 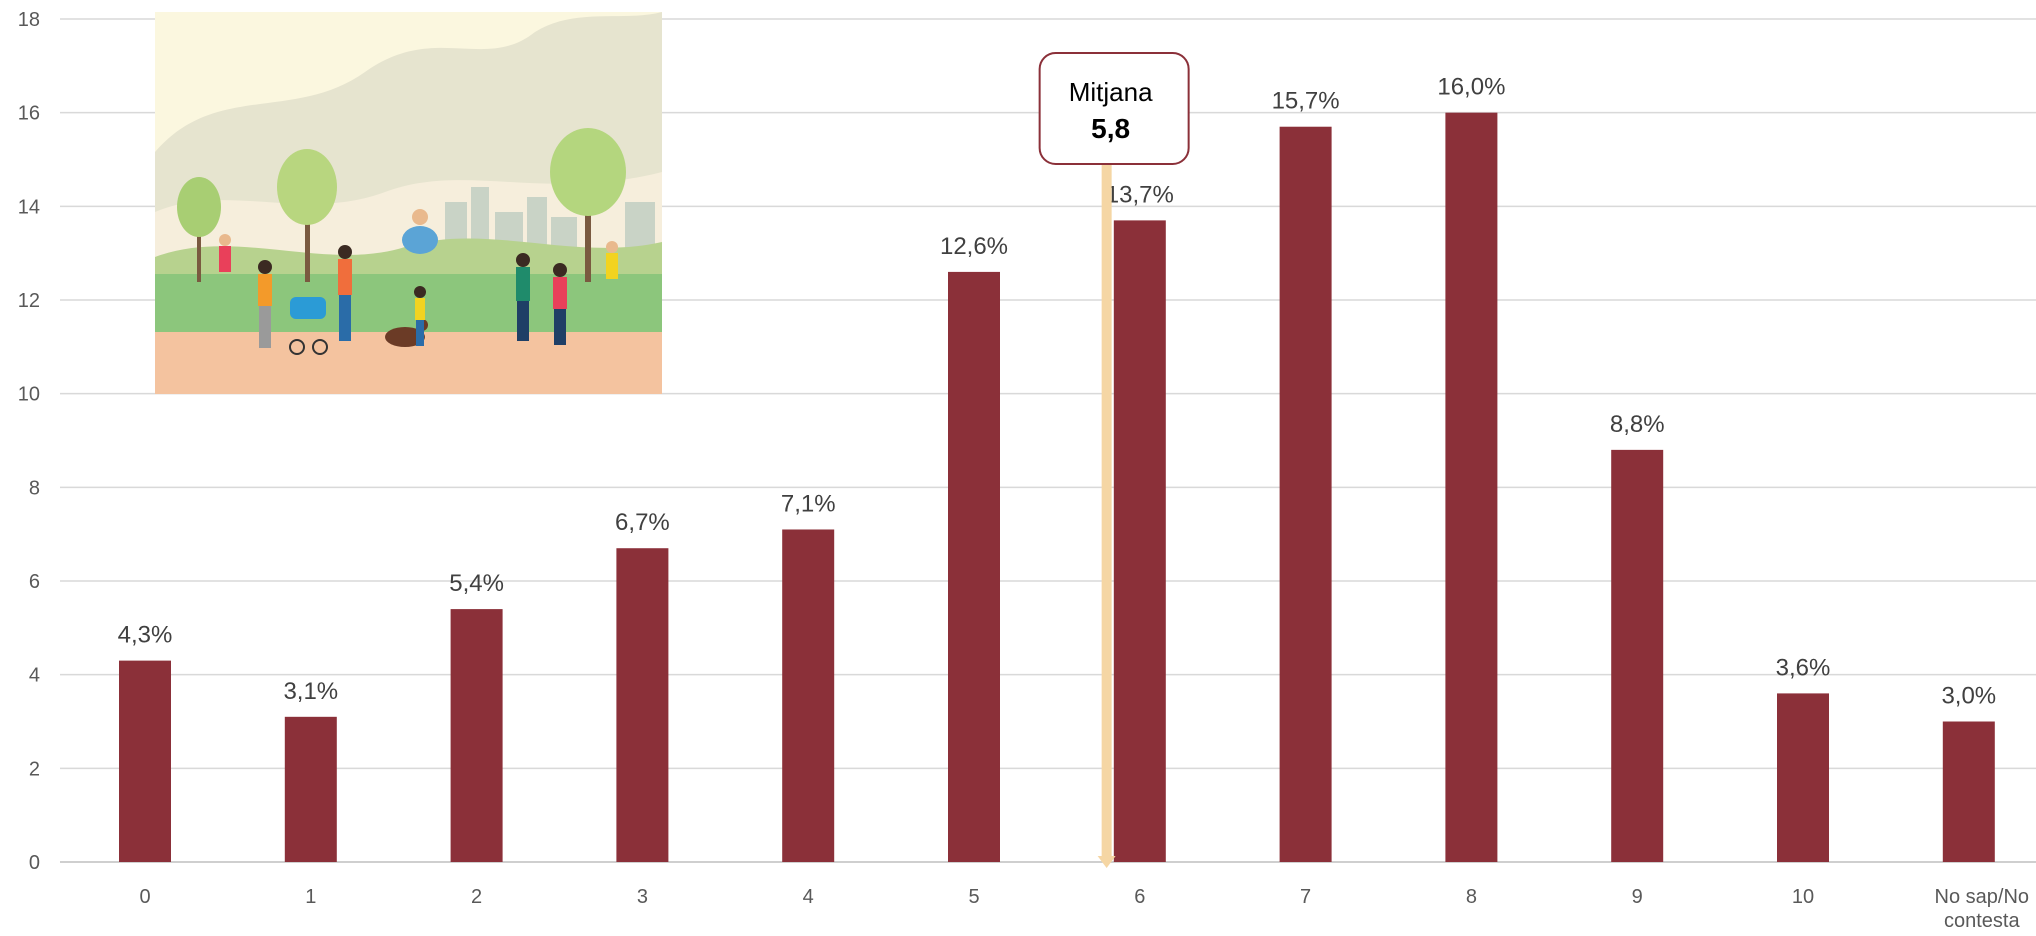 I want to click on data-label: 8,8%, so click(x=1637, y=424).